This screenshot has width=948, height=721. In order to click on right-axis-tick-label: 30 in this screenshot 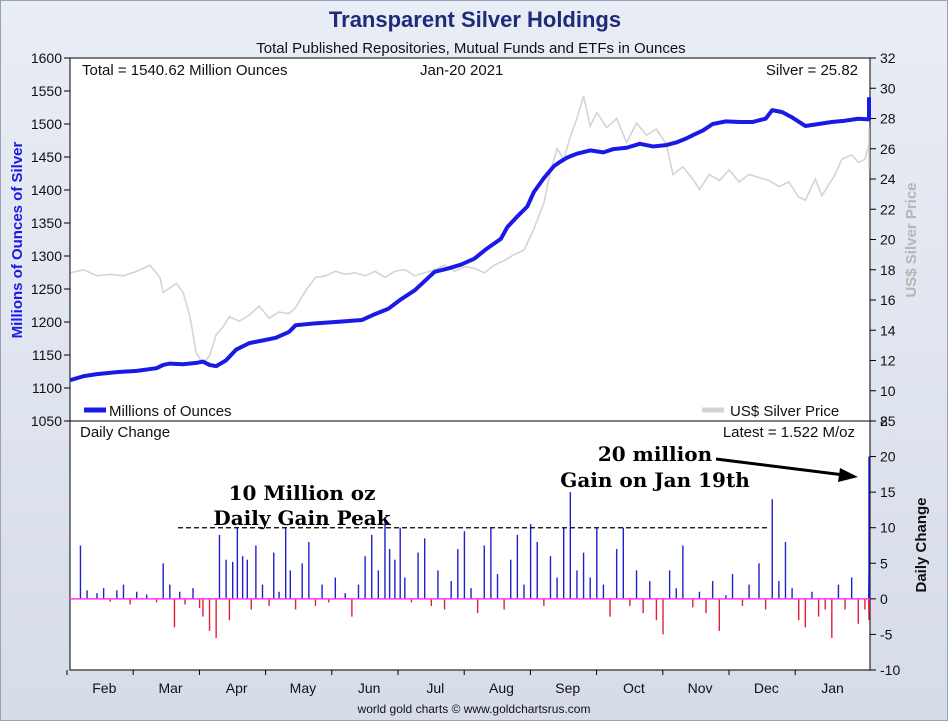, I will do `click(888, 88)`.